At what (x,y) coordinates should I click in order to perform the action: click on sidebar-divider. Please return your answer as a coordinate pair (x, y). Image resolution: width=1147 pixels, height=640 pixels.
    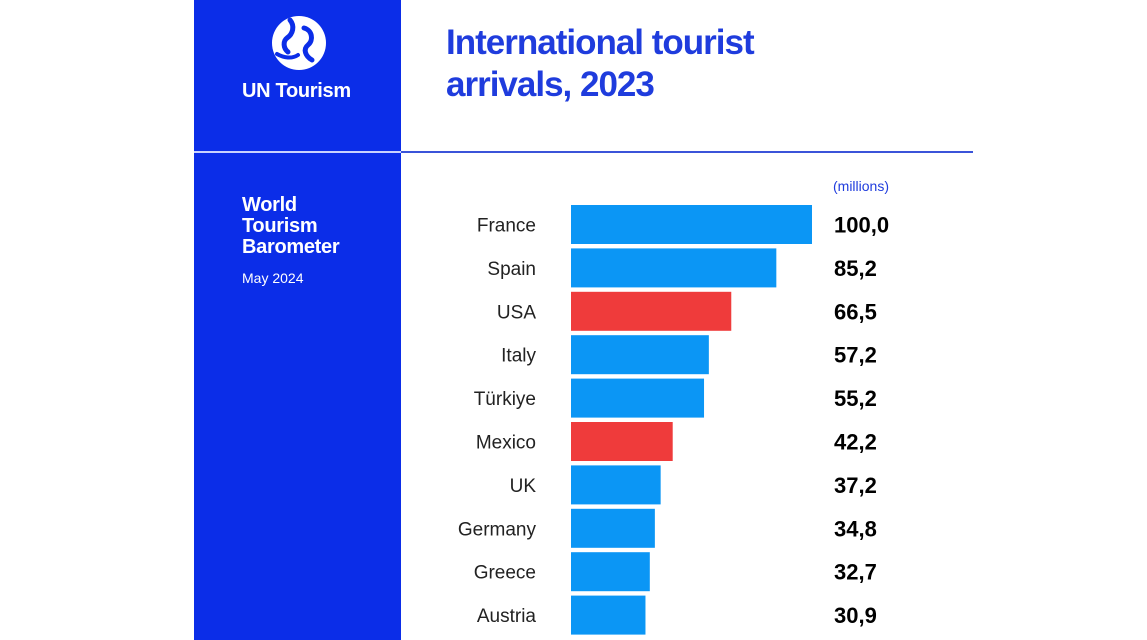
    Looking at the image, I should click on (297, 152).